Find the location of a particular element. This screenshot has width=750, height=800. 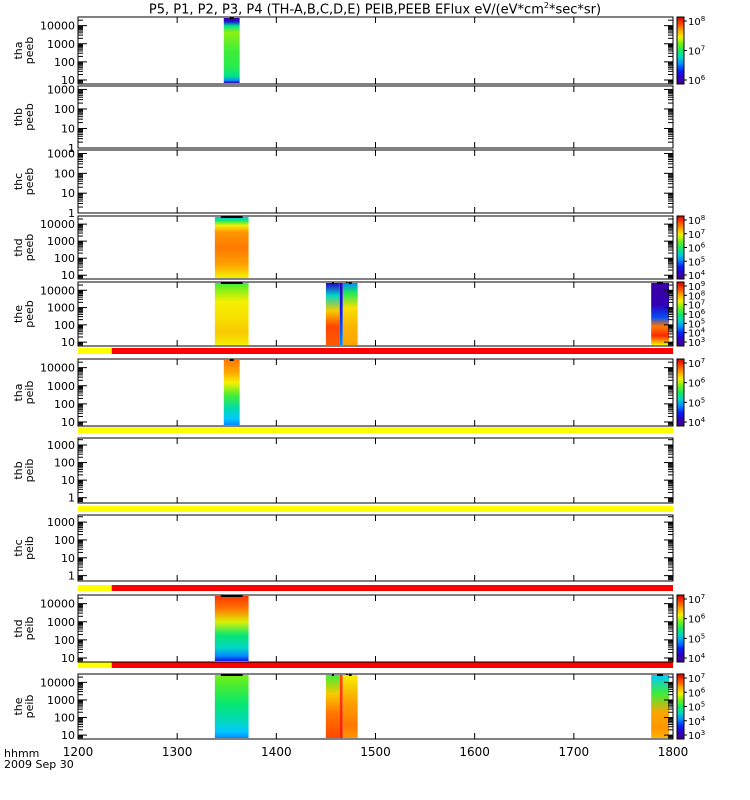

panel-frame-thd-peeb is located at coordinates (375, 247).